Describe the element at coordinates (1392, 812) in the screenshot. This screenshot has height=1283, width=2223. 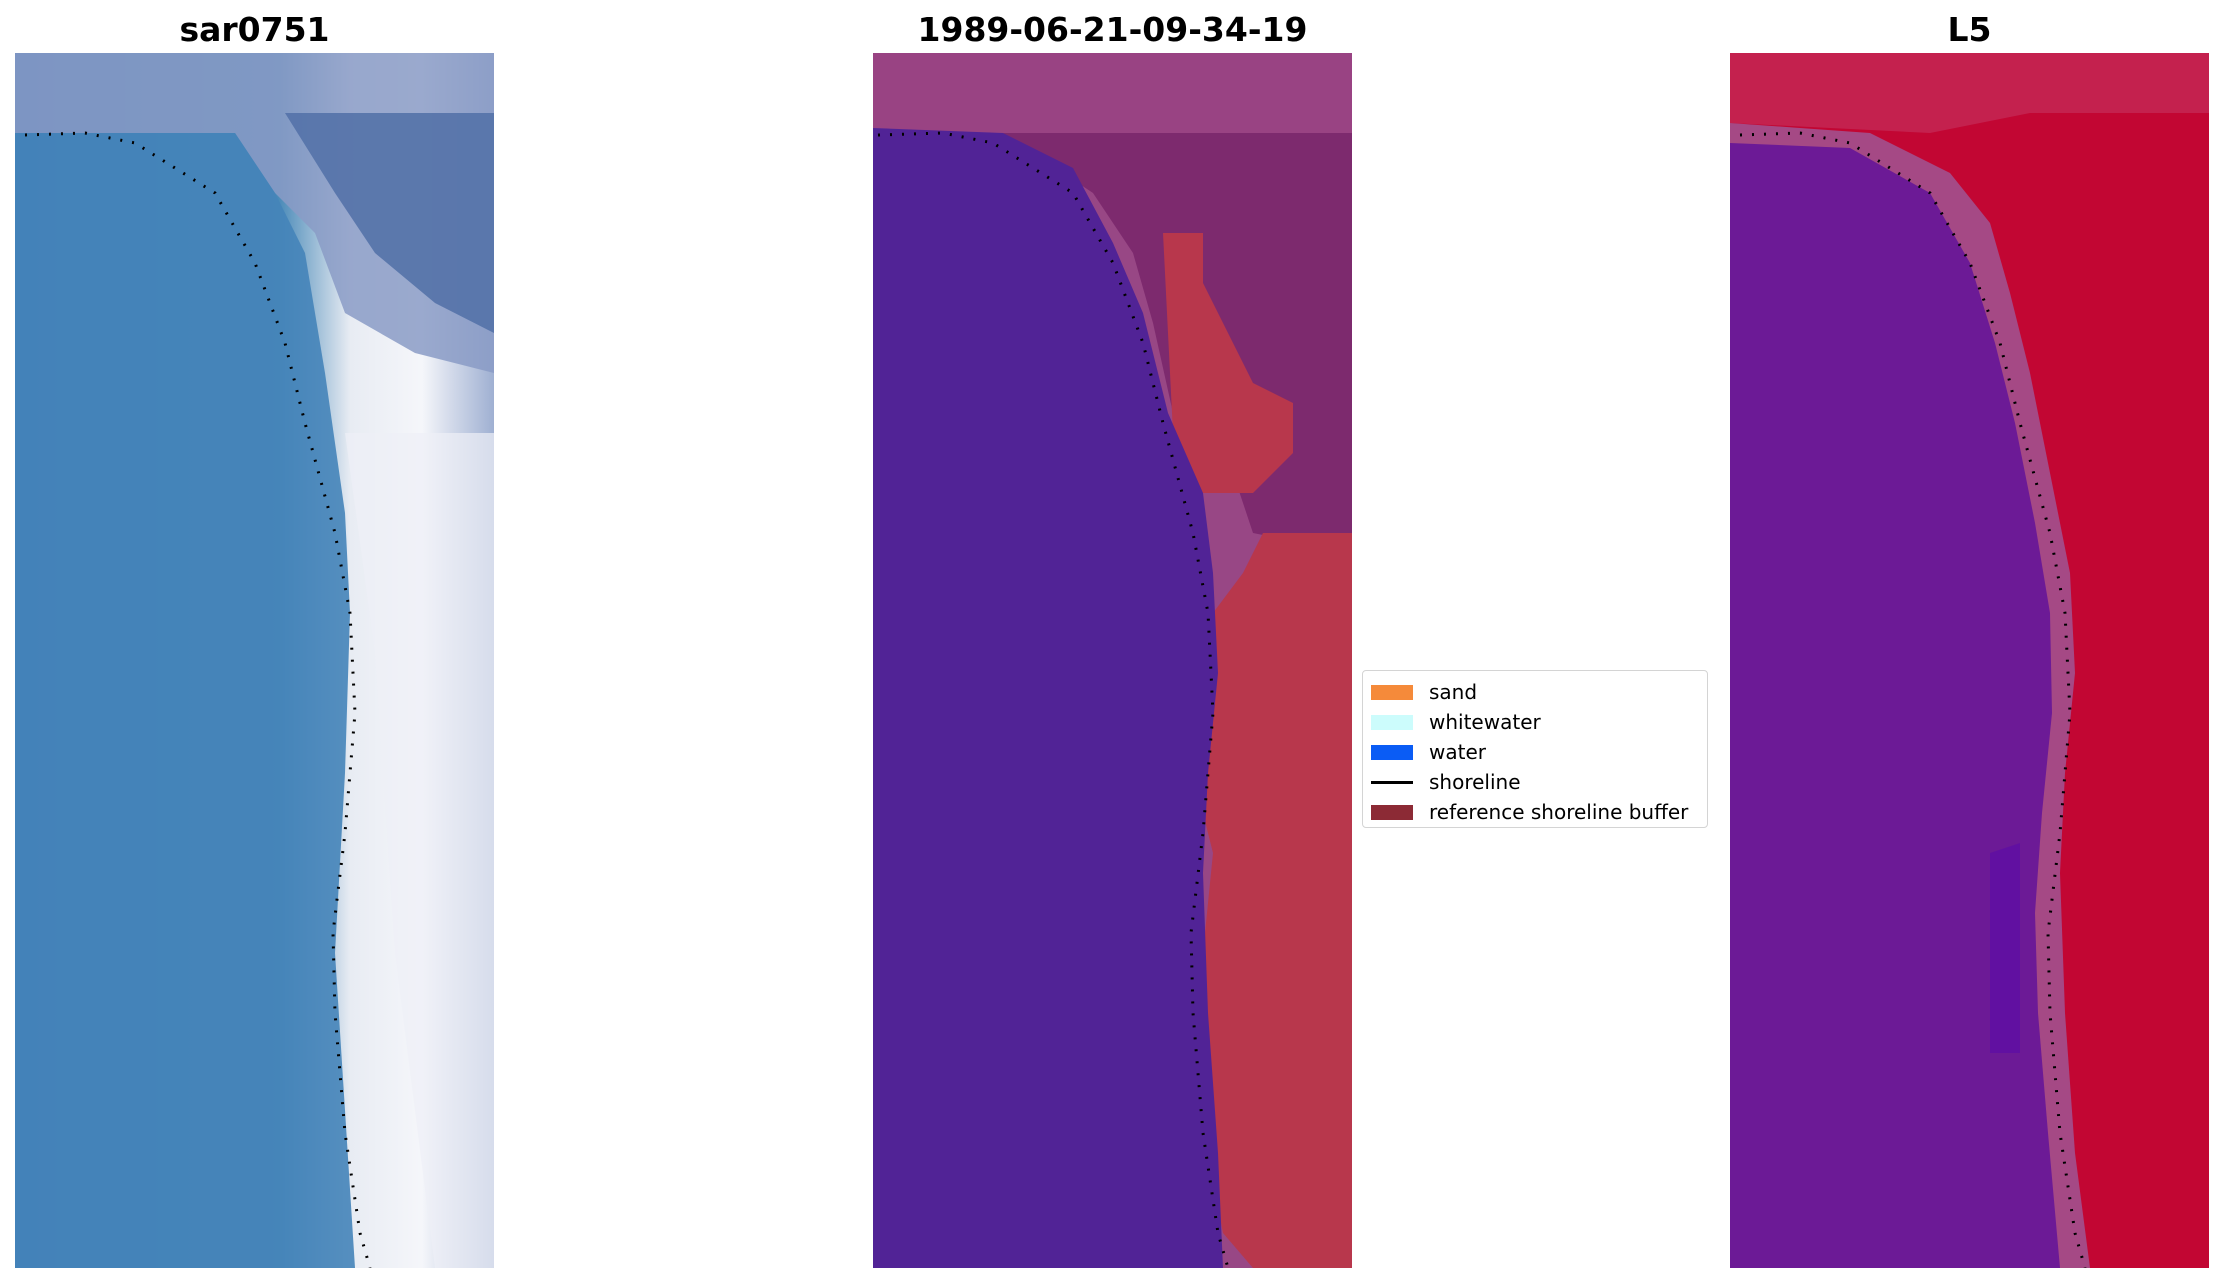
I see `reference-buffer-swatch` at that location.